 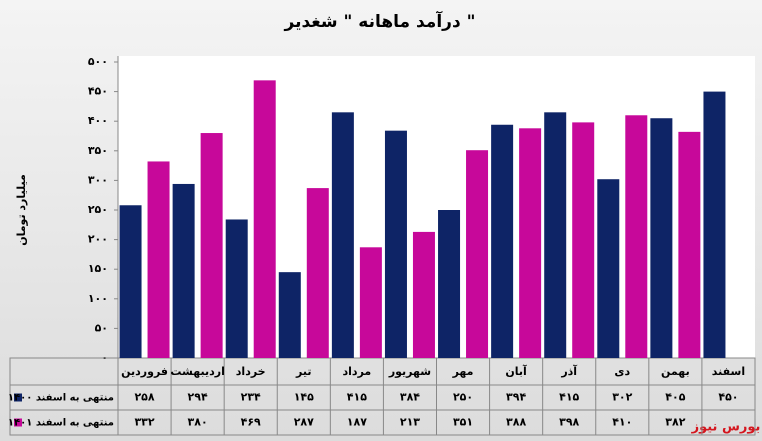 I want to click on x-tick-label: فروردین, so click(x=144, y=371).